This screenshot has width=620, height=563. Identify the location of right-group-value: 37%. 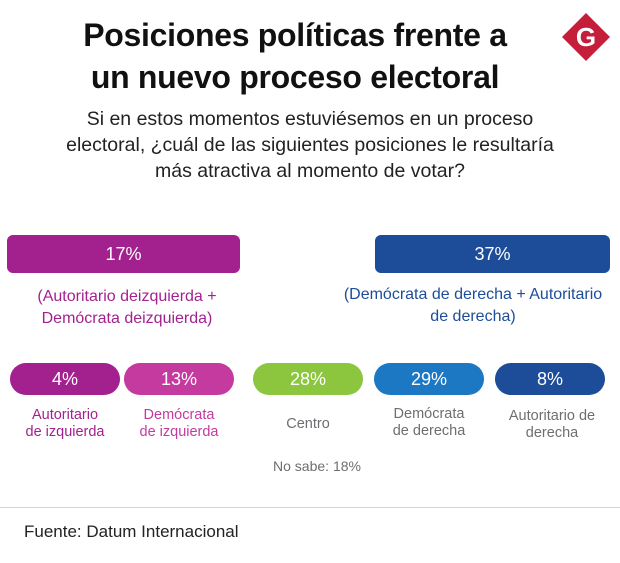
(492, 254).